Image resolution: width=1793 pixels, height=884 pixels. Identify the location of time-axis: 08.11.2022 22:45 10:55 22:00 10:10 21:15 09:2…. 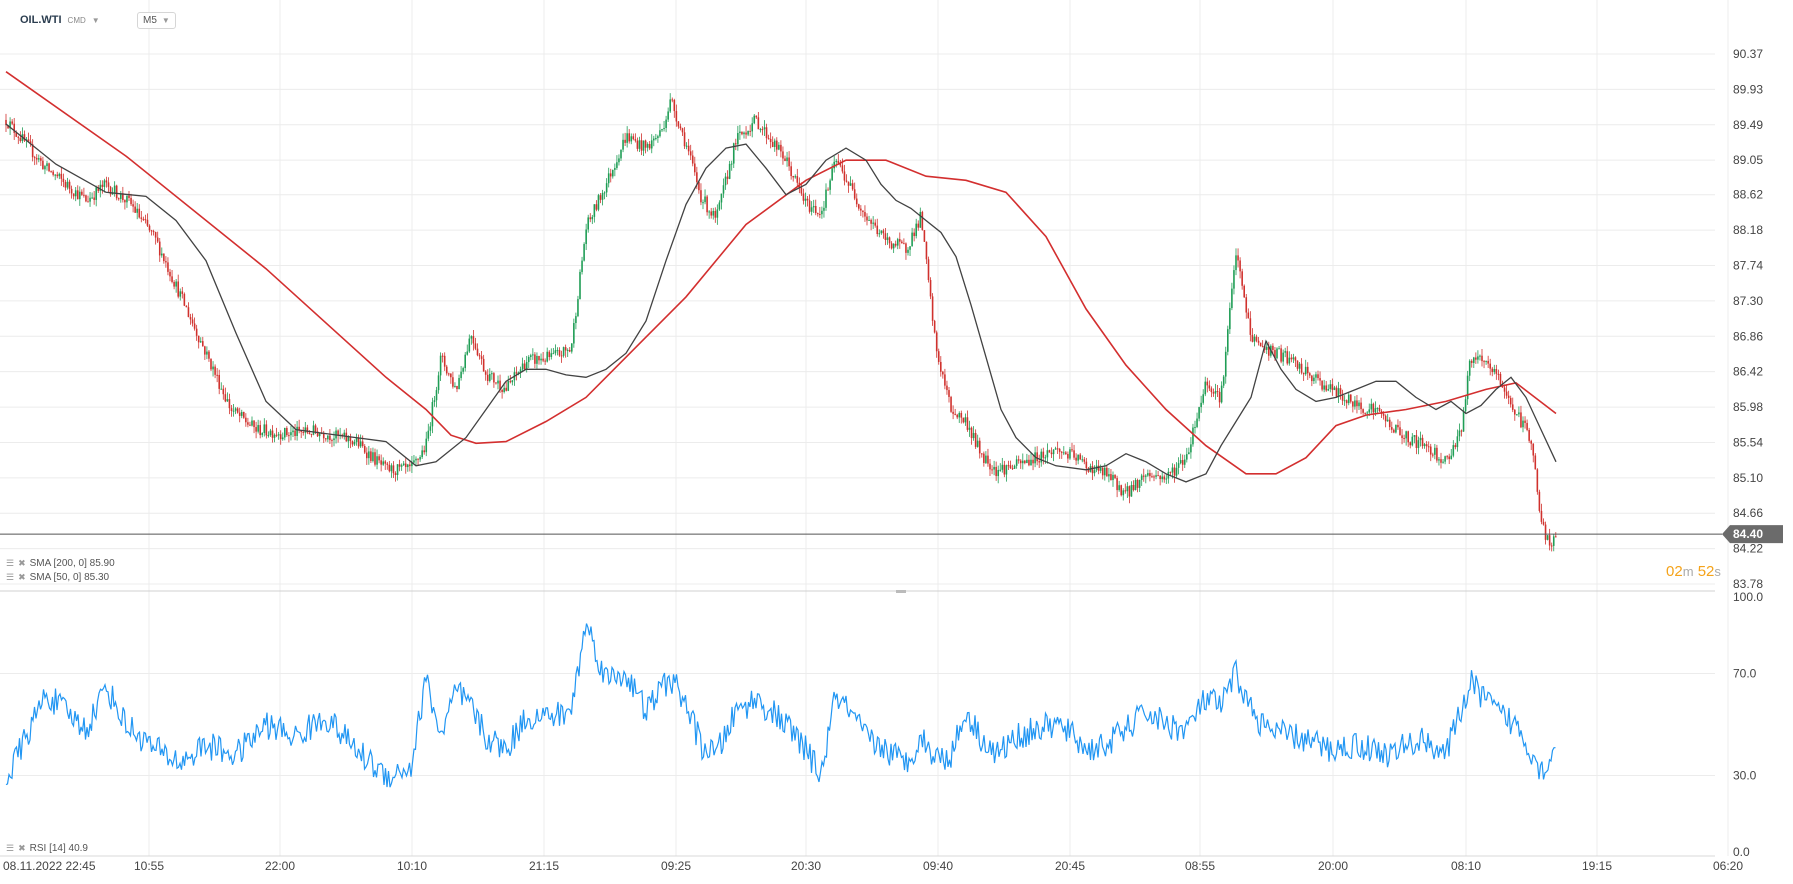
(873, 866).